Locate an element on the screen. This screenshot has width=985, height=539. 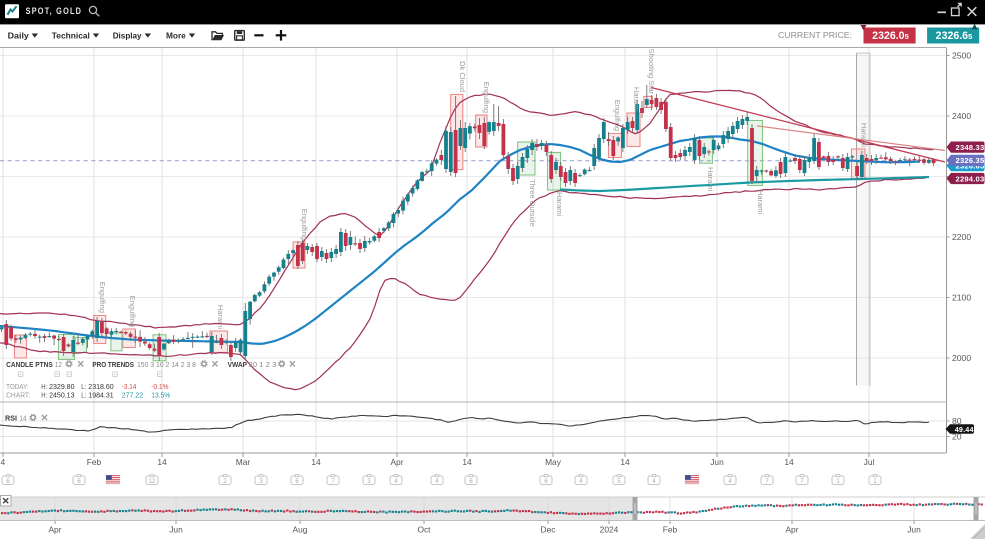
svg-text: CHART: is located at coordinates (18, 395).